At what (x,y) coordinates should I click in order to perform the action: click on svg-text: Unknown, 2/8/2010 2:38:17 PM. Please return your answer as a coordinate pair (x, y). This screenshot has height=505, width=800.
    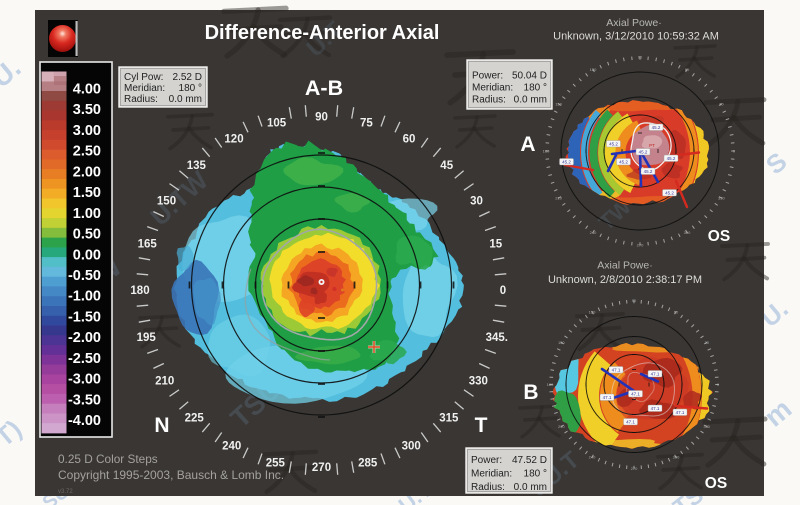
    Looking at the image, I should click on (625, 280).